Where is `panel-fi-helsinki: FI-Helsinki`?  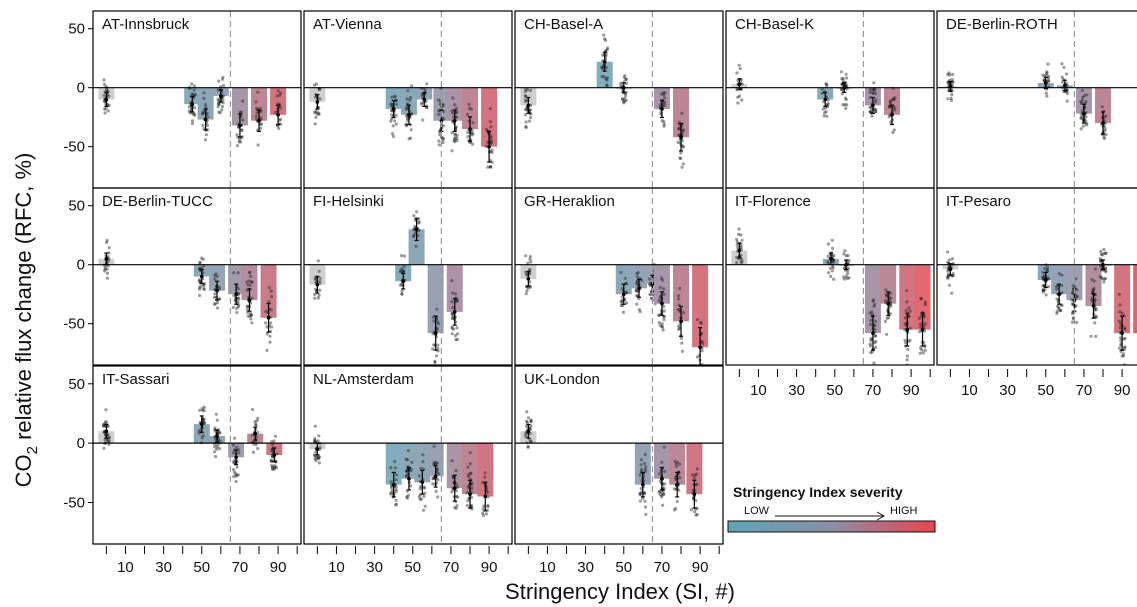
panel-fi-helsinki: FI-Helsinki is located at coordinates (408, 276).